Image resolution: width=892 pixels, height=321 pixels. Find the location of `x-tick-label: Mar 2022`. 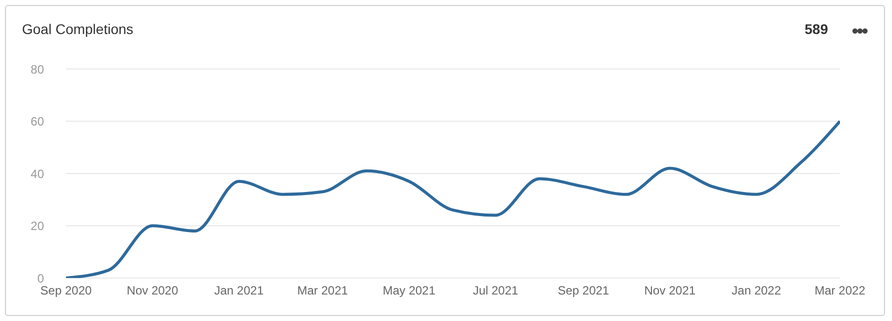

x-tick-label: Mar 2022 is located at coordinates (840, 291).